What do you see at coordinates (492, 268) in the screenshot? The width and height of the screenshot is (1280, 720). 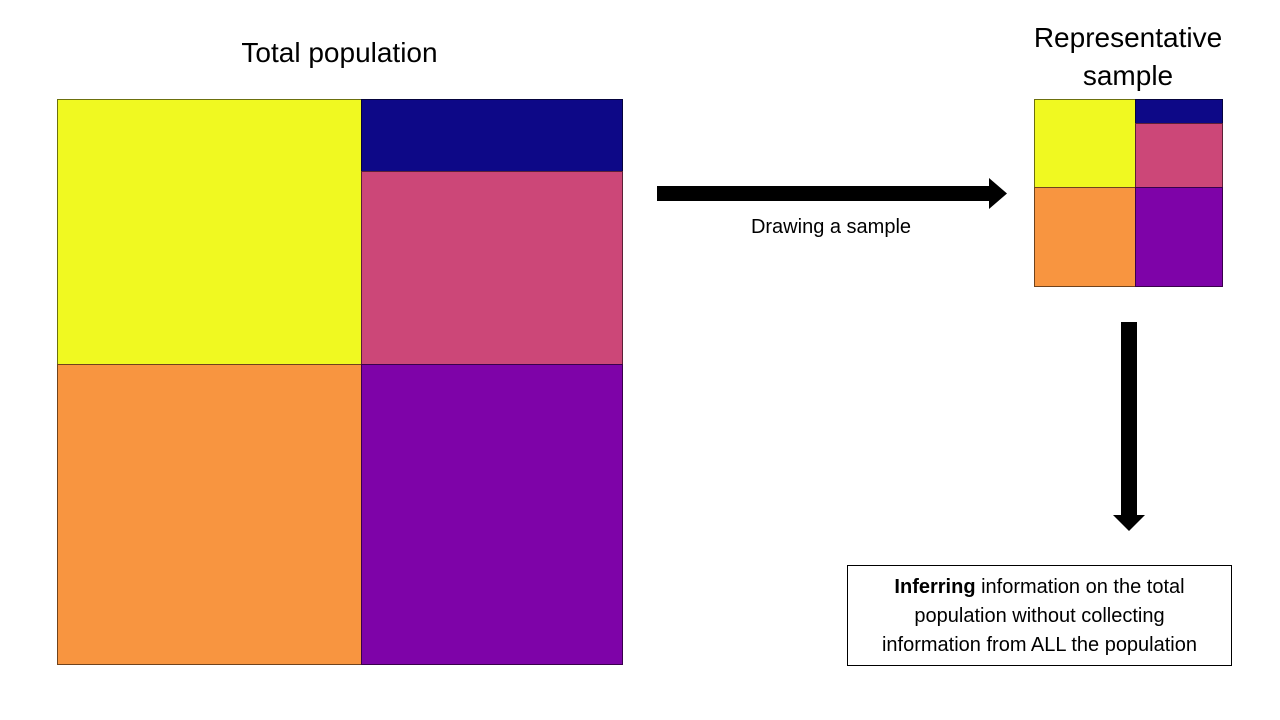 I see `population-block-pink` at bounding box center [492, 268].